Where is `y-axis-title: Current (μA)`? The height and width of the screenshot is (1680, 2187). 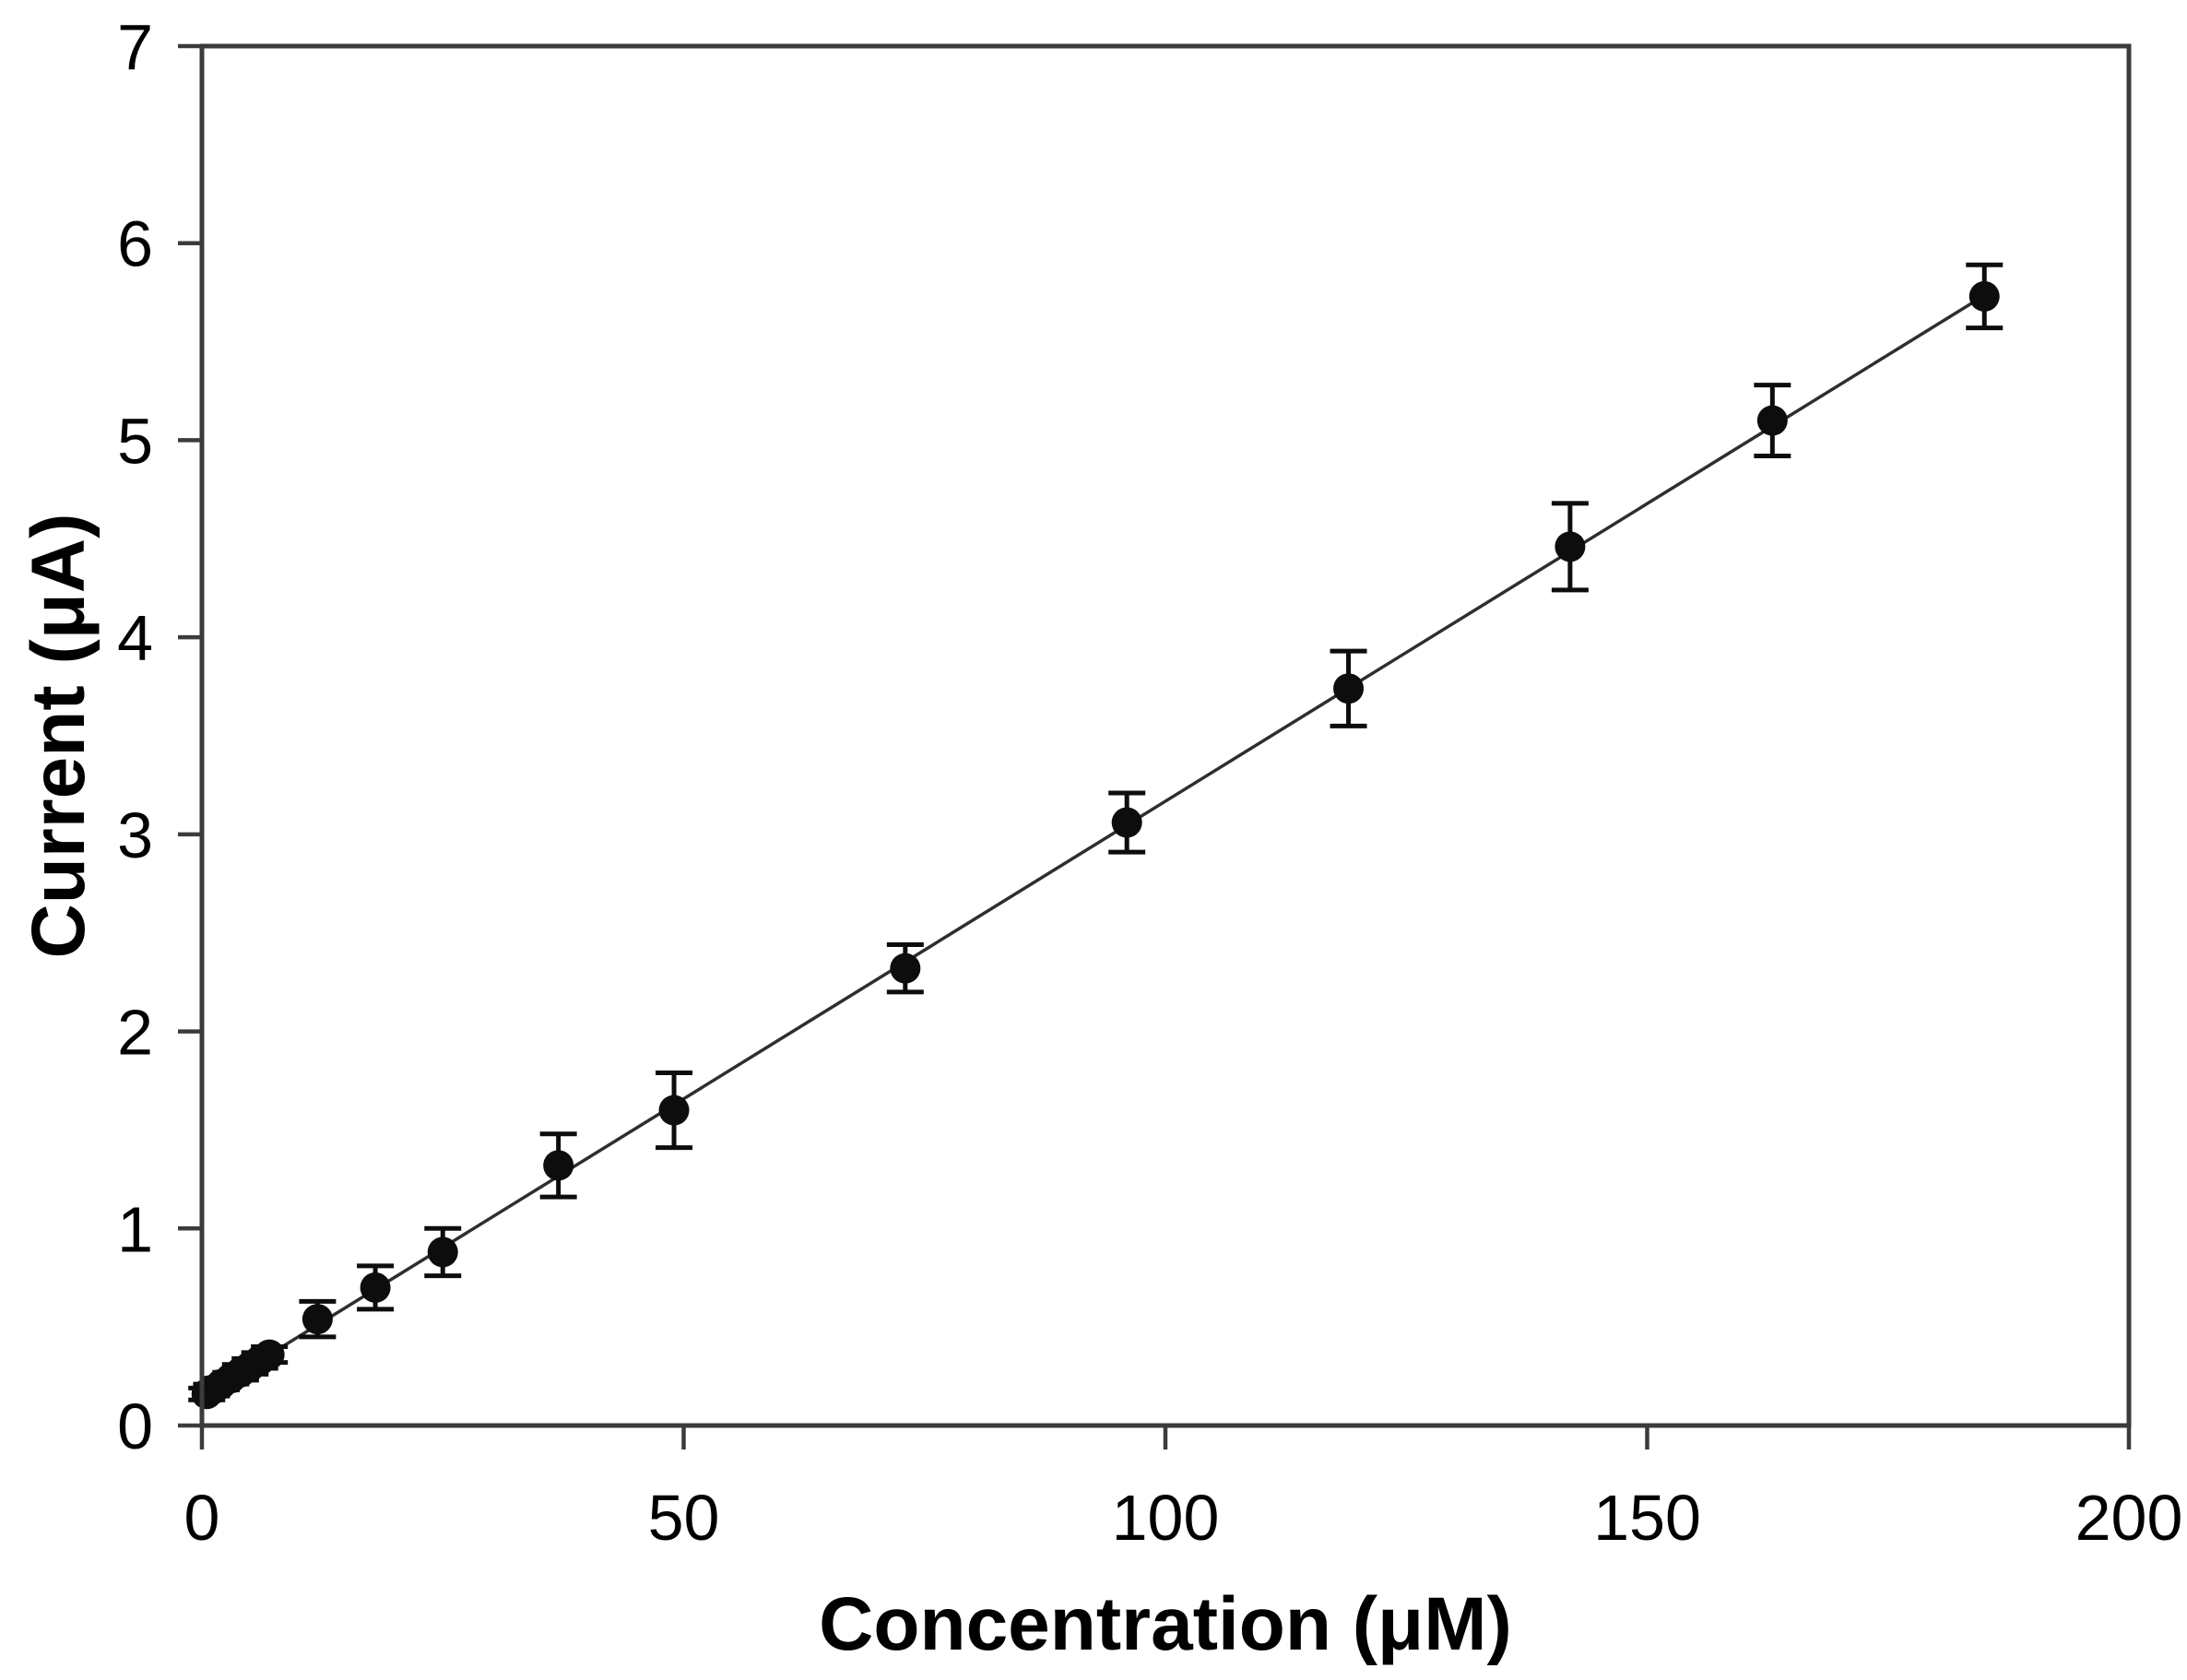
y-axis-title: Current (μA) is located at coordinates (58, 736).